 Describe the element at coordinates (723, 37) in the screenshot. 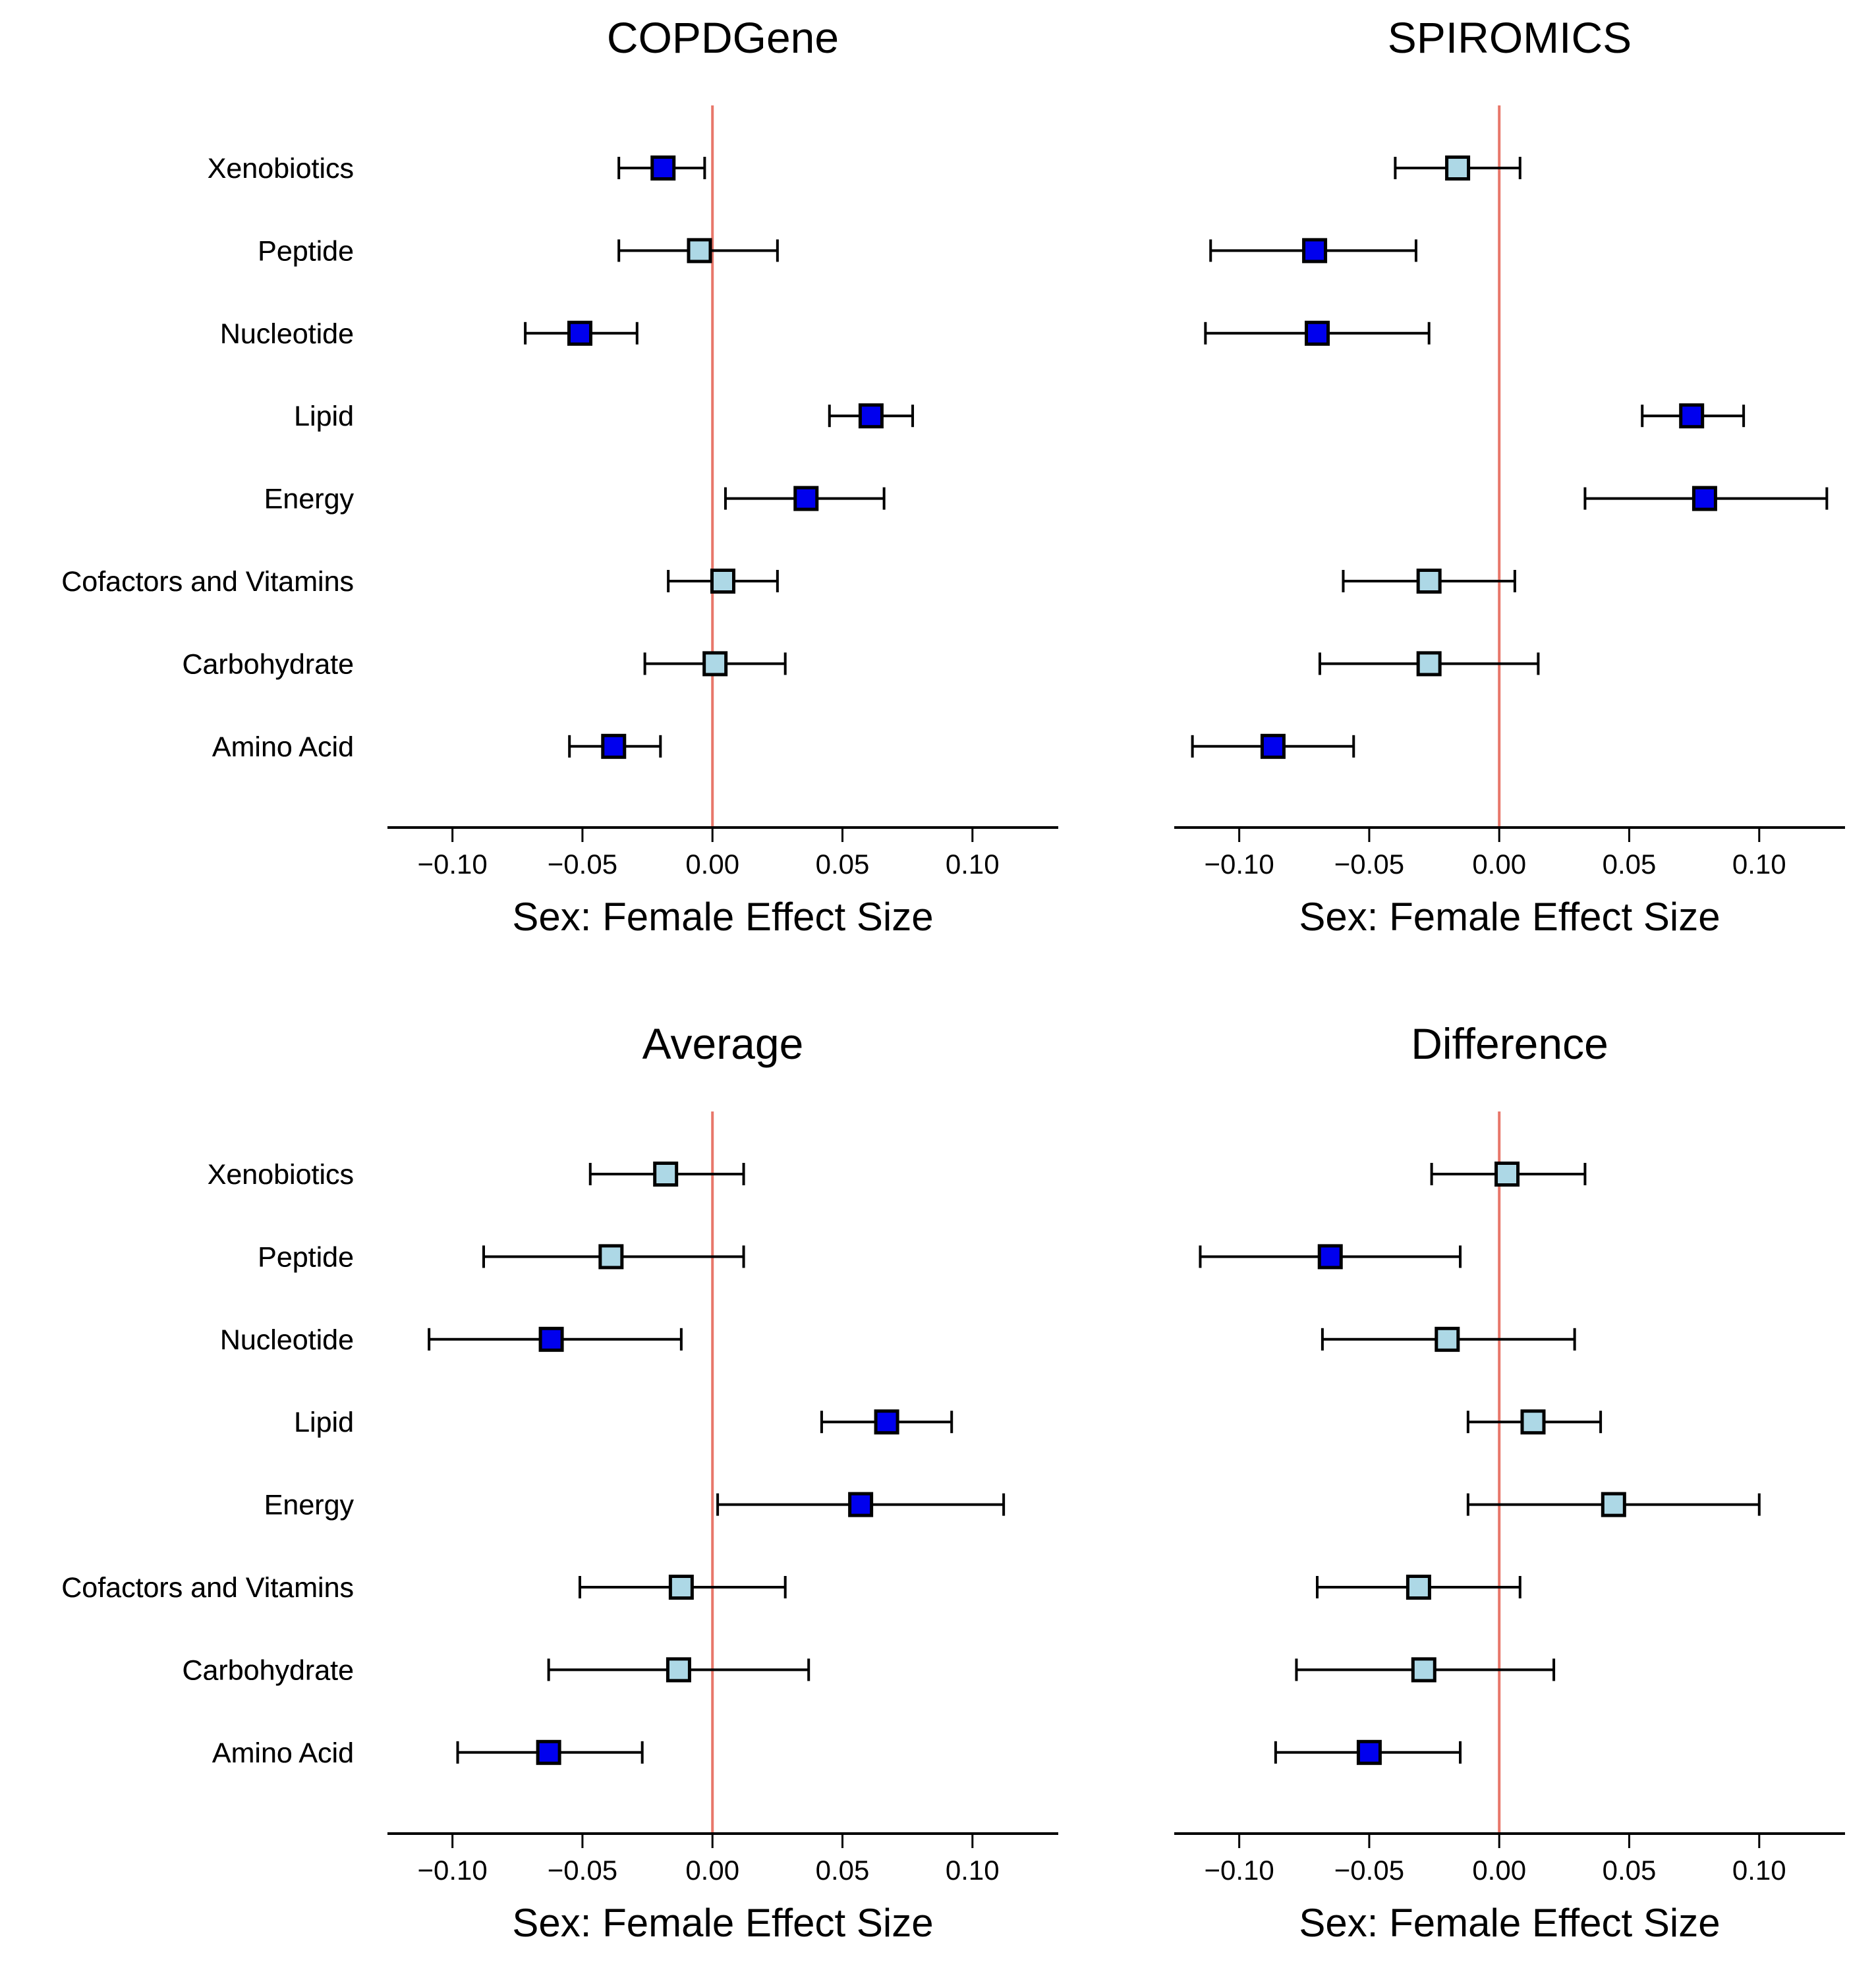

I see `panel-title: COPDGene` at that location.